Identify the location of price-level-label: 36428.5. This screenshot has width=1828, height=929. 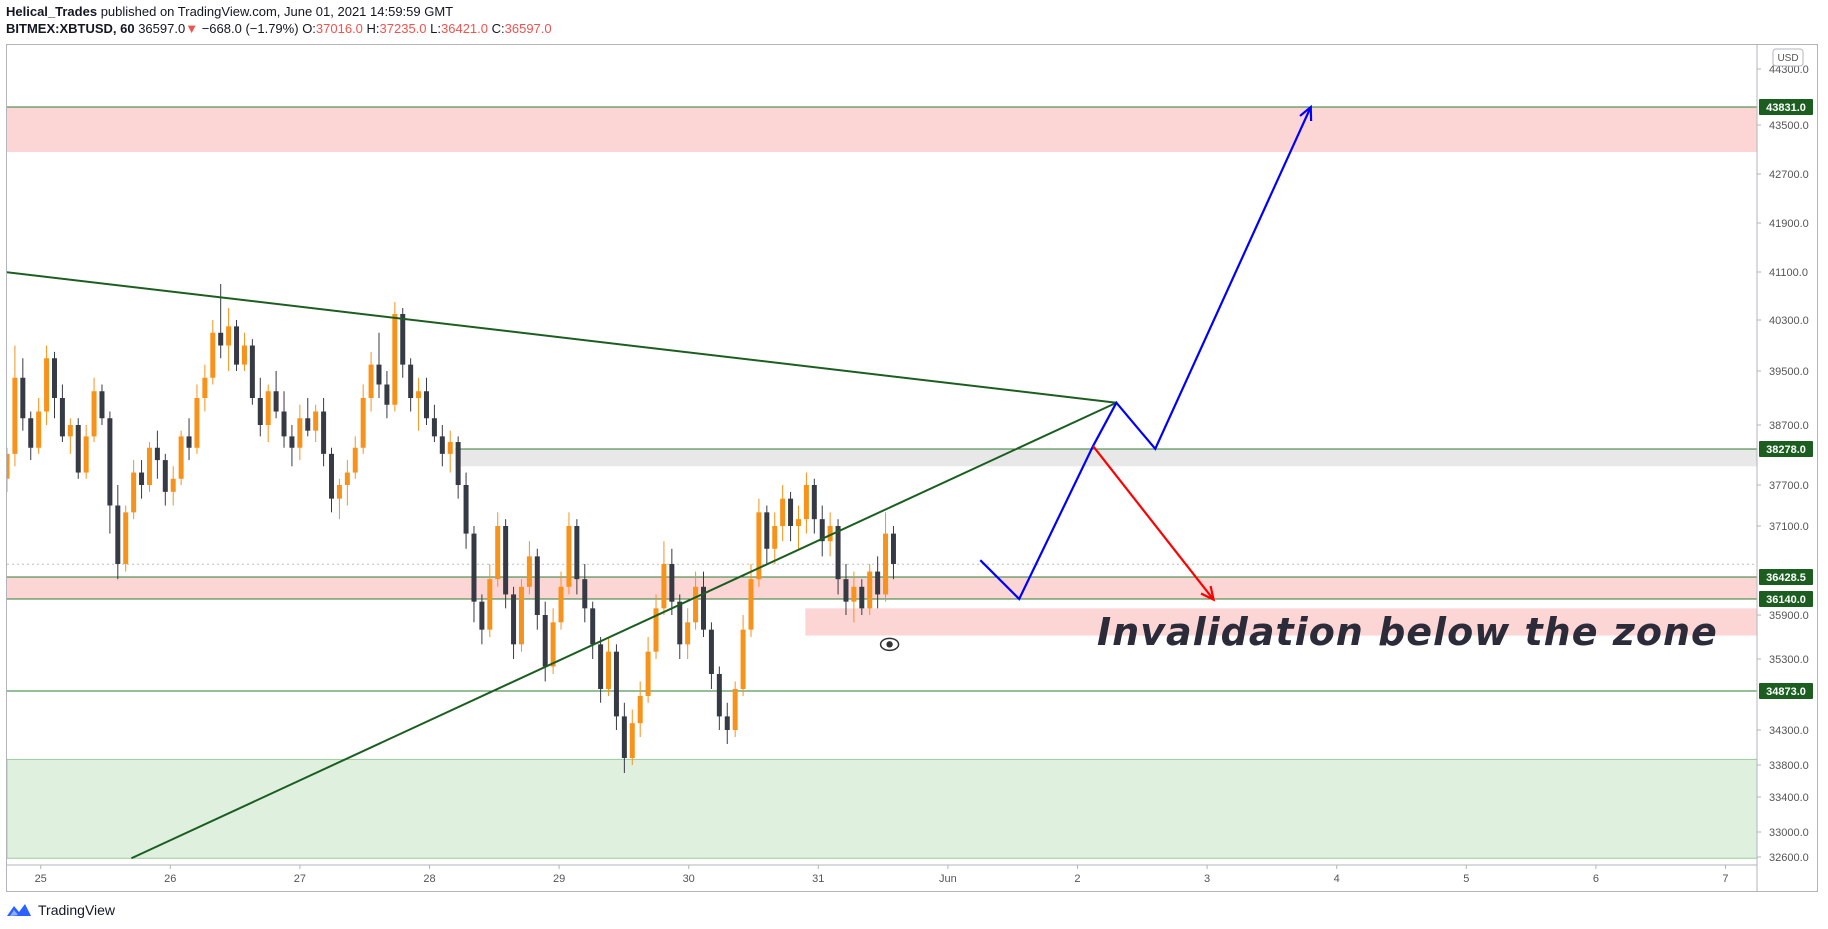
(1786, 578).